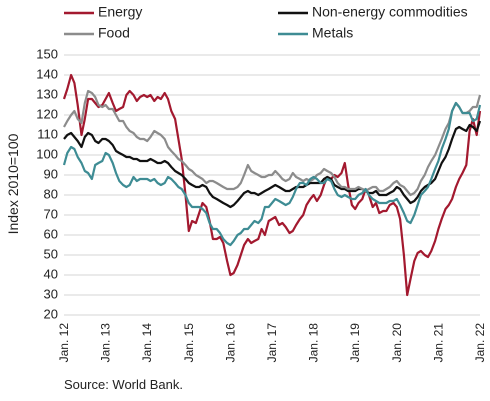  I want to click on y-tick-label: 140, so click(47, 73).